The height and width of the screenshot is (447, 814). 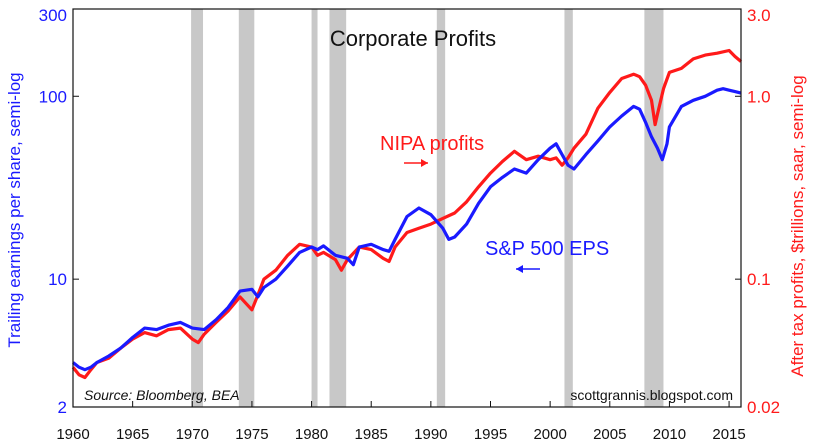 I want to click on annotation-nipa-profits: NIPA profits, so click(x=432, y=144).